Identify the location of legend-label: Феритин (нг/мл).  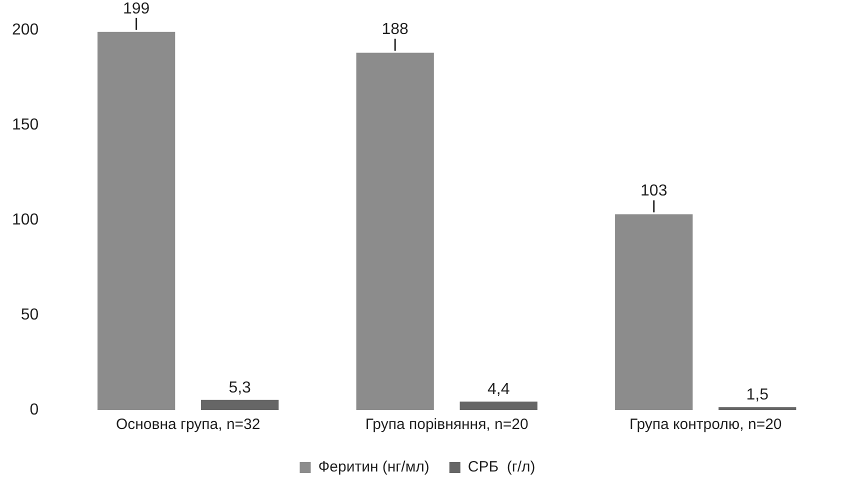
(374, 467).